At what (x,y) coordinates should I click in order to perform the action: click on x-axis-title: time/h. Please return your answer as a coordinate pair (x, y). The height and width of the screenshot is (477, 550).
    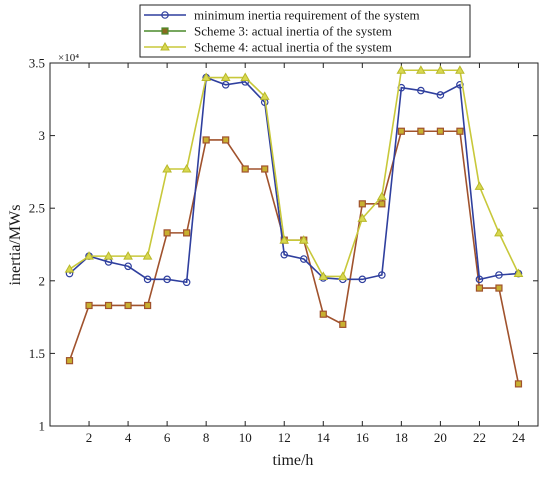
    Looking at the image, I should click on (293, 460).